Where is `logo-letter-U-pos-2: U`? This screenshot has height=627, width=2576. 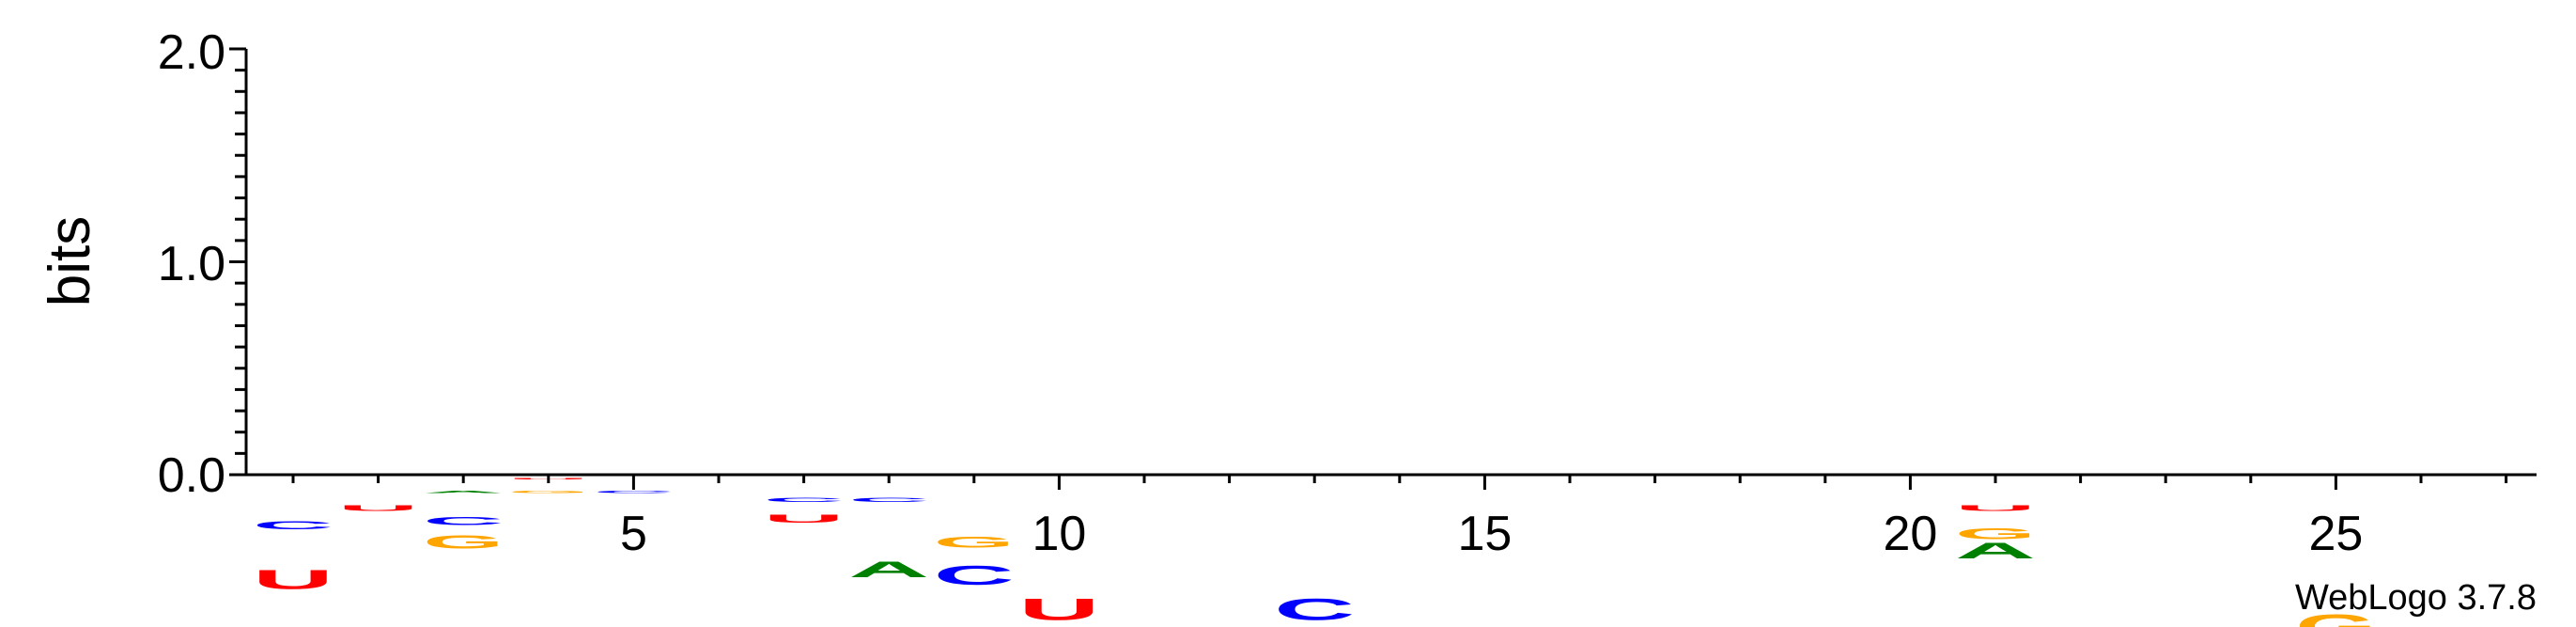 logo-letter-U-pos-2: U is located at coordinates (378, 508).